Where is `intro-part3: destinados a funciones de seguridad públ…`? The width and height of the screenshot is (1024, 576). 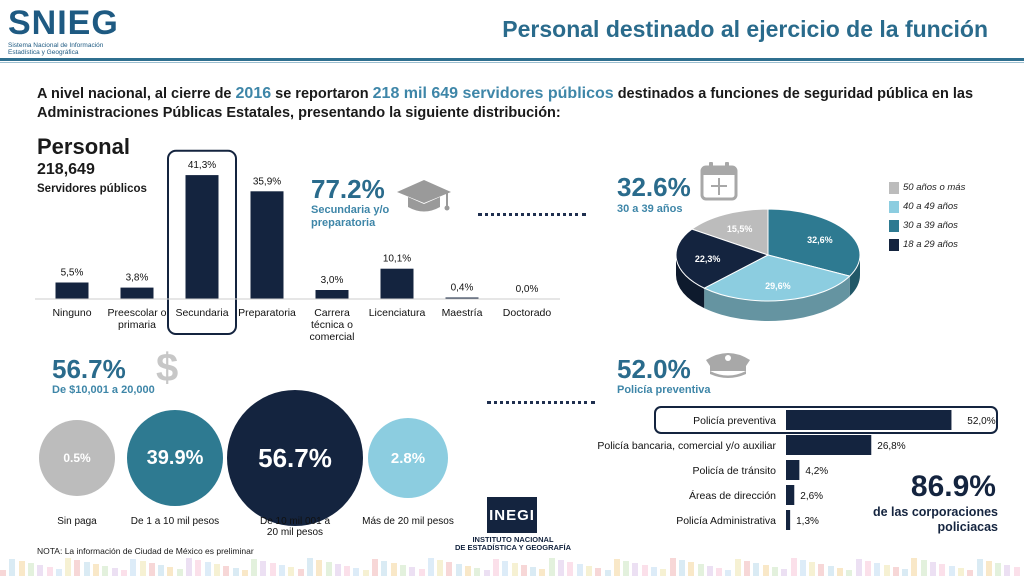 intro-part3: destinados a funciones de seguridad públ… is located at coordinates (505, 103).